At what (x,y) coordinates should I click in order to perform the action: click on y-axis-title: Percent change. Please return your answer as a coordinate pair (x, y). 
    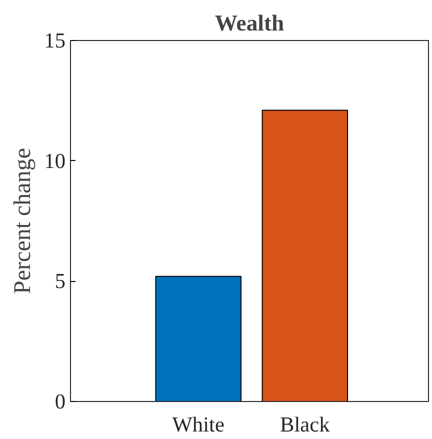
    Looking at the image, I should click on (23, 221).